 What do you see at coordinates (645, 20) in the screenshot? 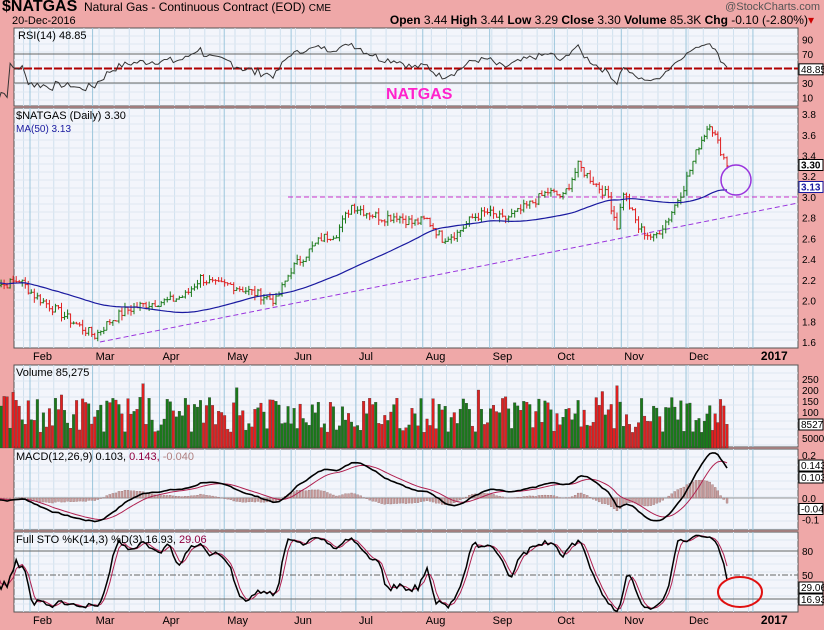
I see `volume-label: Volume` at bounding box center [645, 20].